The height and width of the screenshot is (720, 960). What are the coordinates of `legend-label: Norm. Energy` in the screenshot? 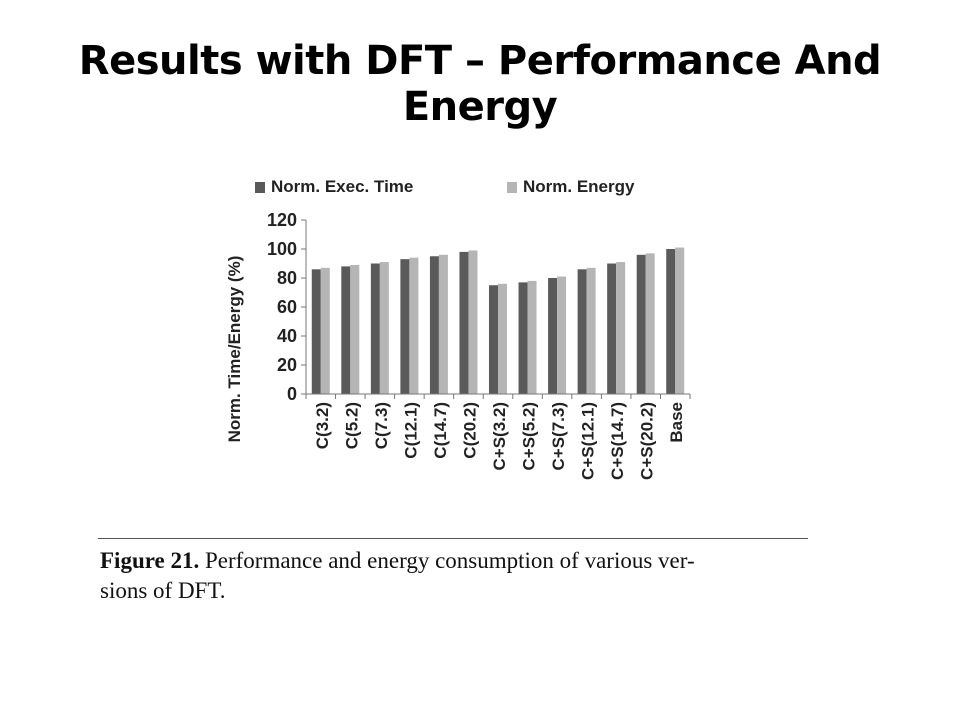 It's located at (579, 186).